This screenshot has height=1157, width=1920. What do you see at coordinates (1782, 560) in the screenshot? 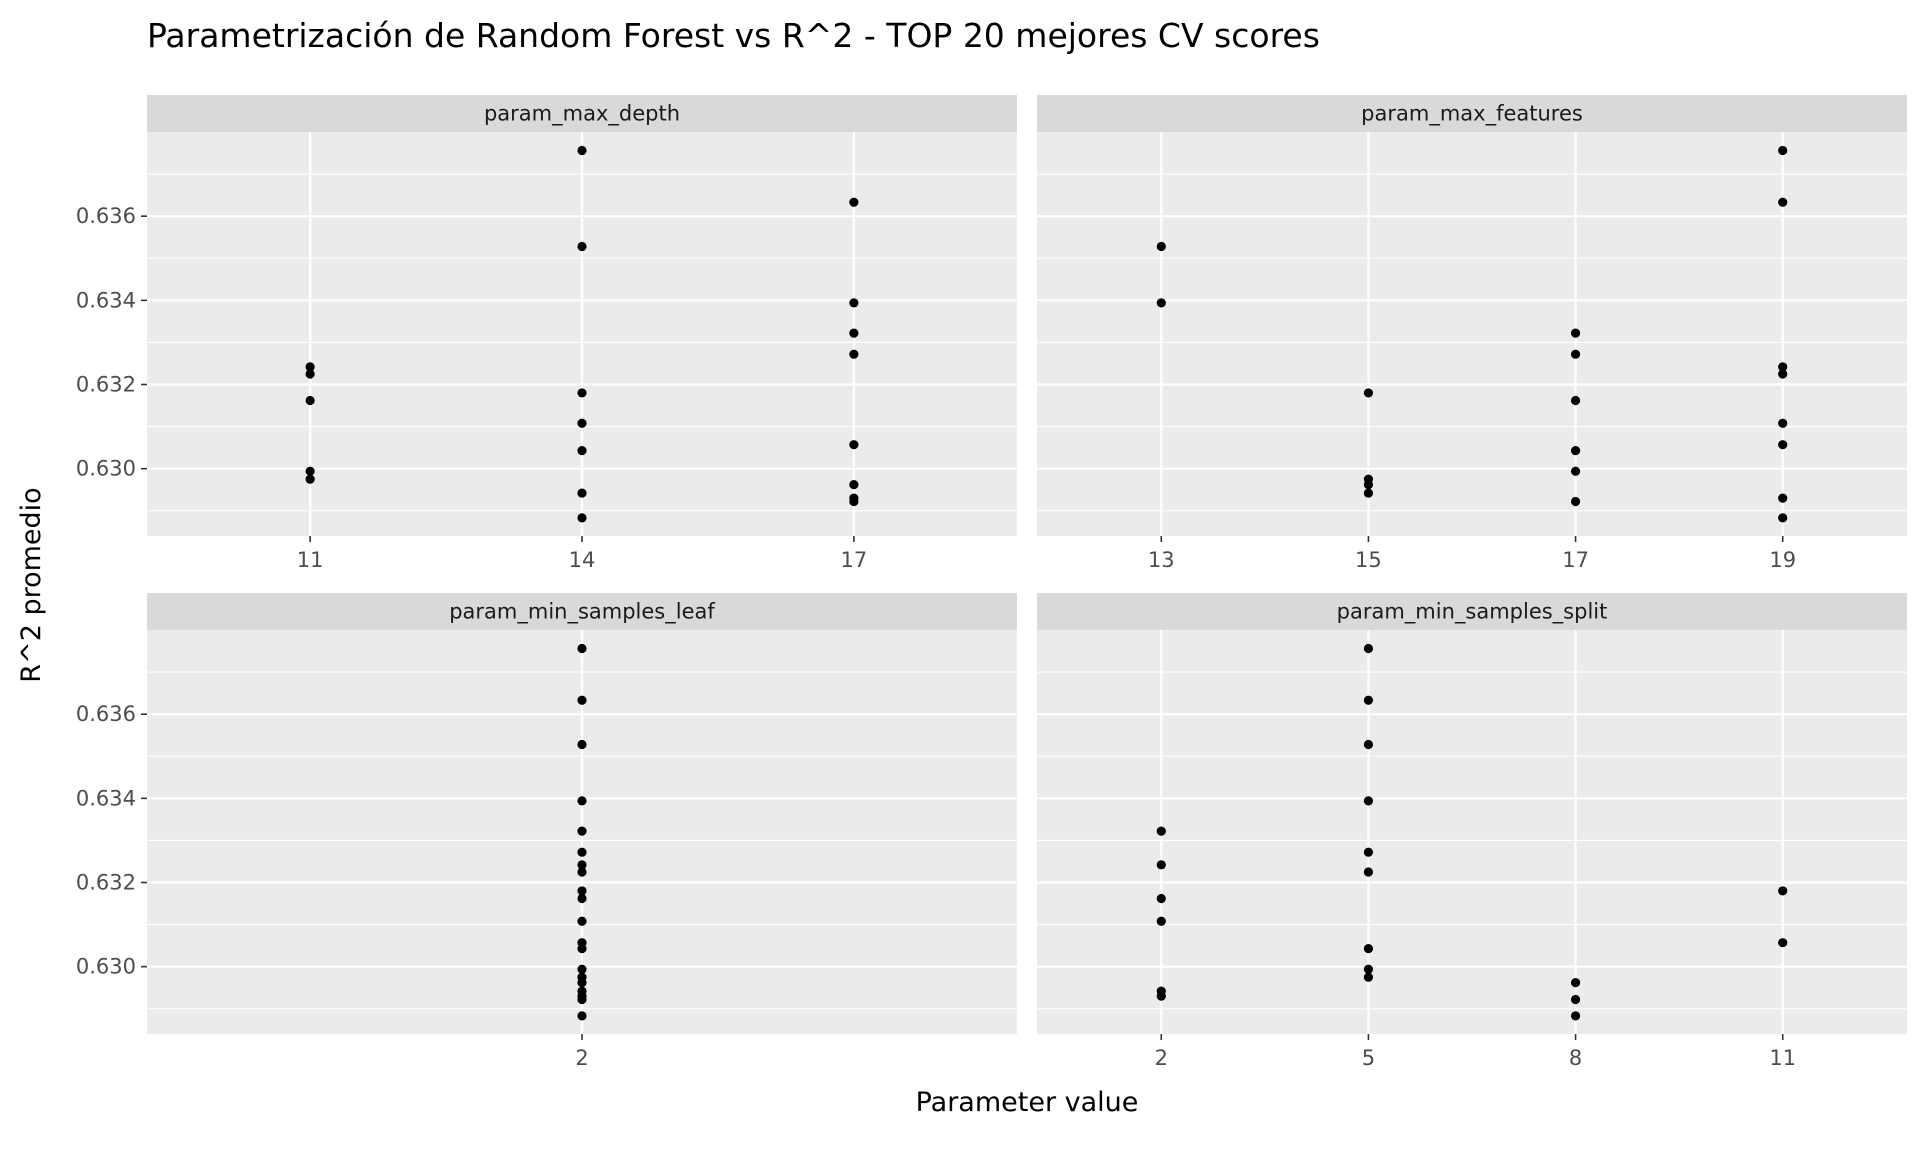
I see `x-tick-label: 19` at bounding box center [1782, 560].